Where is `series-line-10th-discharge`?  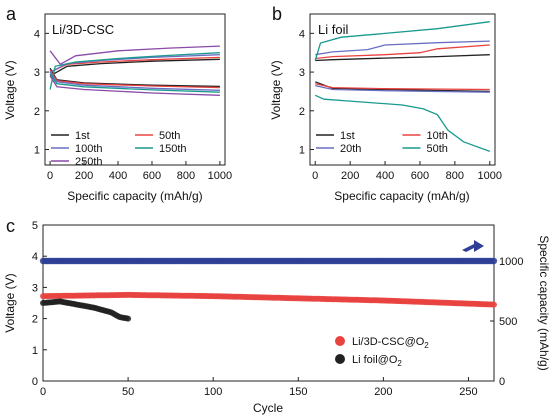 series-line-10th-discharge is located at coordinates (402, 87).